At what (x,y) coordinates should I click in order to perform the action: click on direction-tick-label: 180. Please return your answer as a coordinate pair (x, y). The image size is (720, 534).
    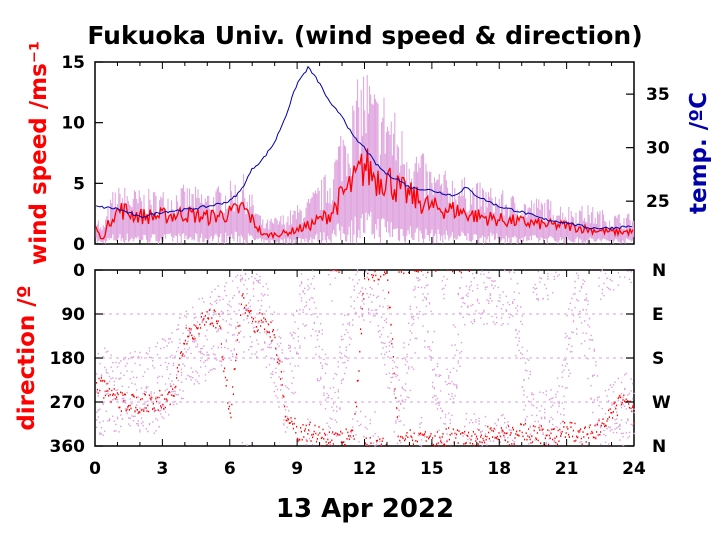
    Looking at the image, I should click on (68, 359).